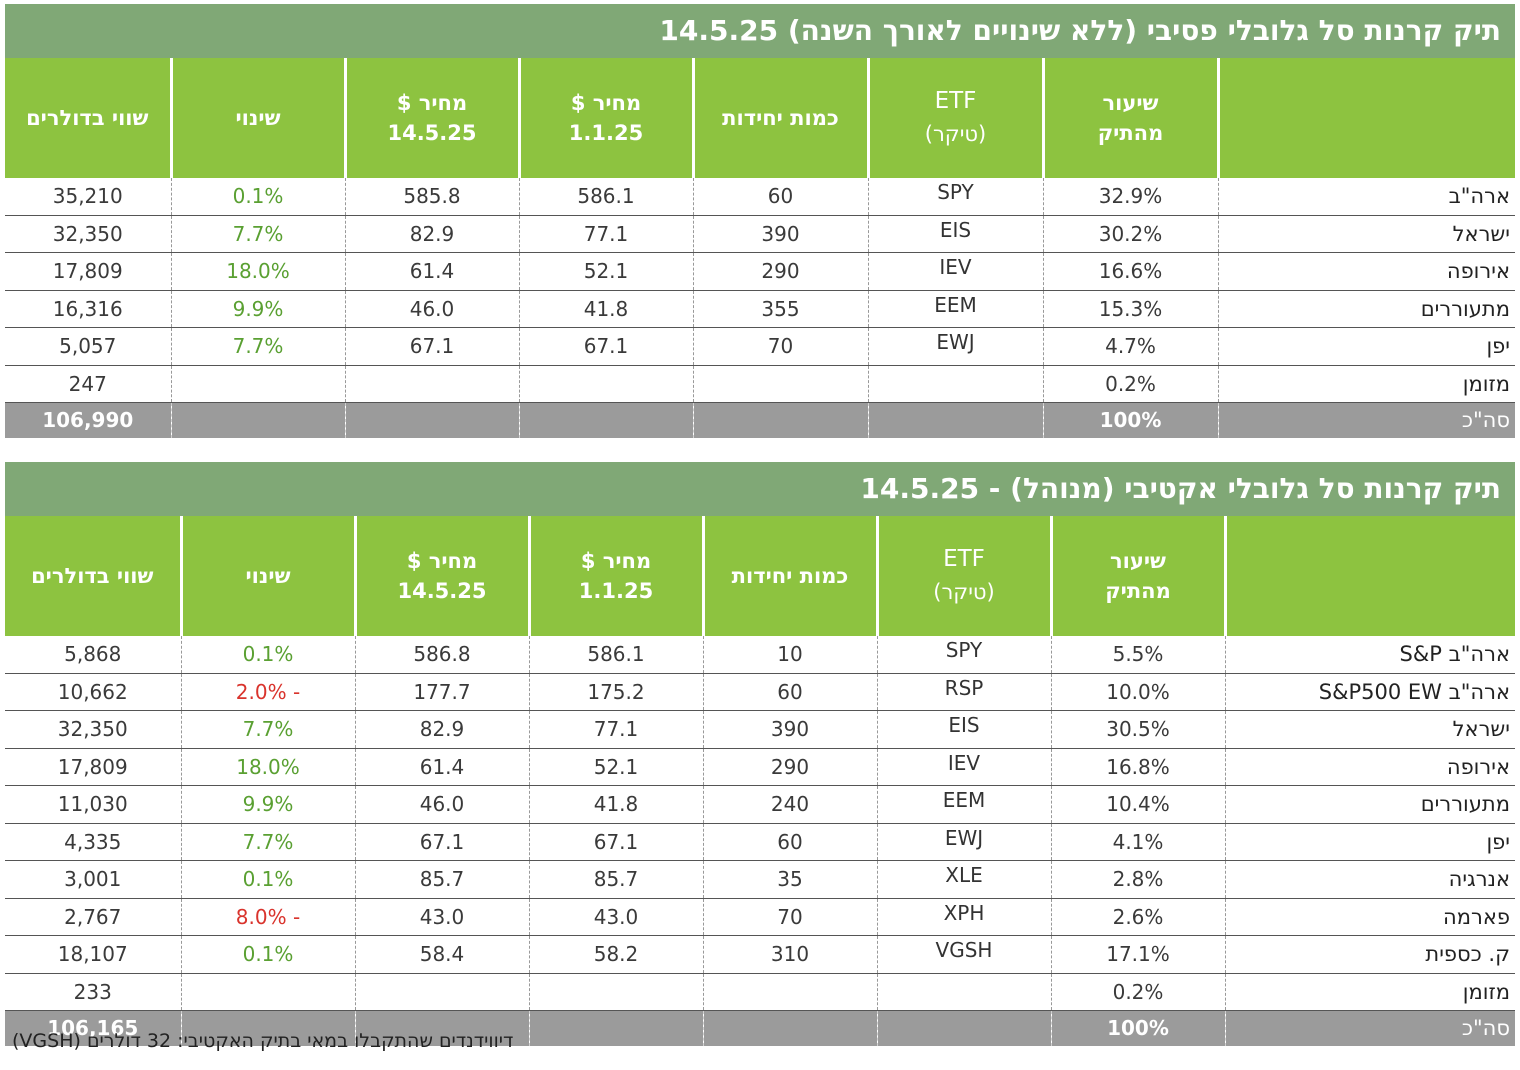 Image resolution: width=1520 pixels, height=1070 pixels. Describe the element at coordinates (789, 729) in the screenshot. I see `cell-units: 390` at that location.